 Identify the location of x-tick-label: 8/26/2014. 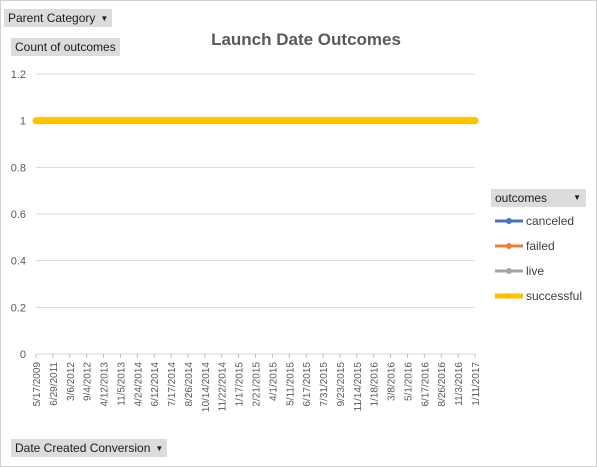
(189, 384).